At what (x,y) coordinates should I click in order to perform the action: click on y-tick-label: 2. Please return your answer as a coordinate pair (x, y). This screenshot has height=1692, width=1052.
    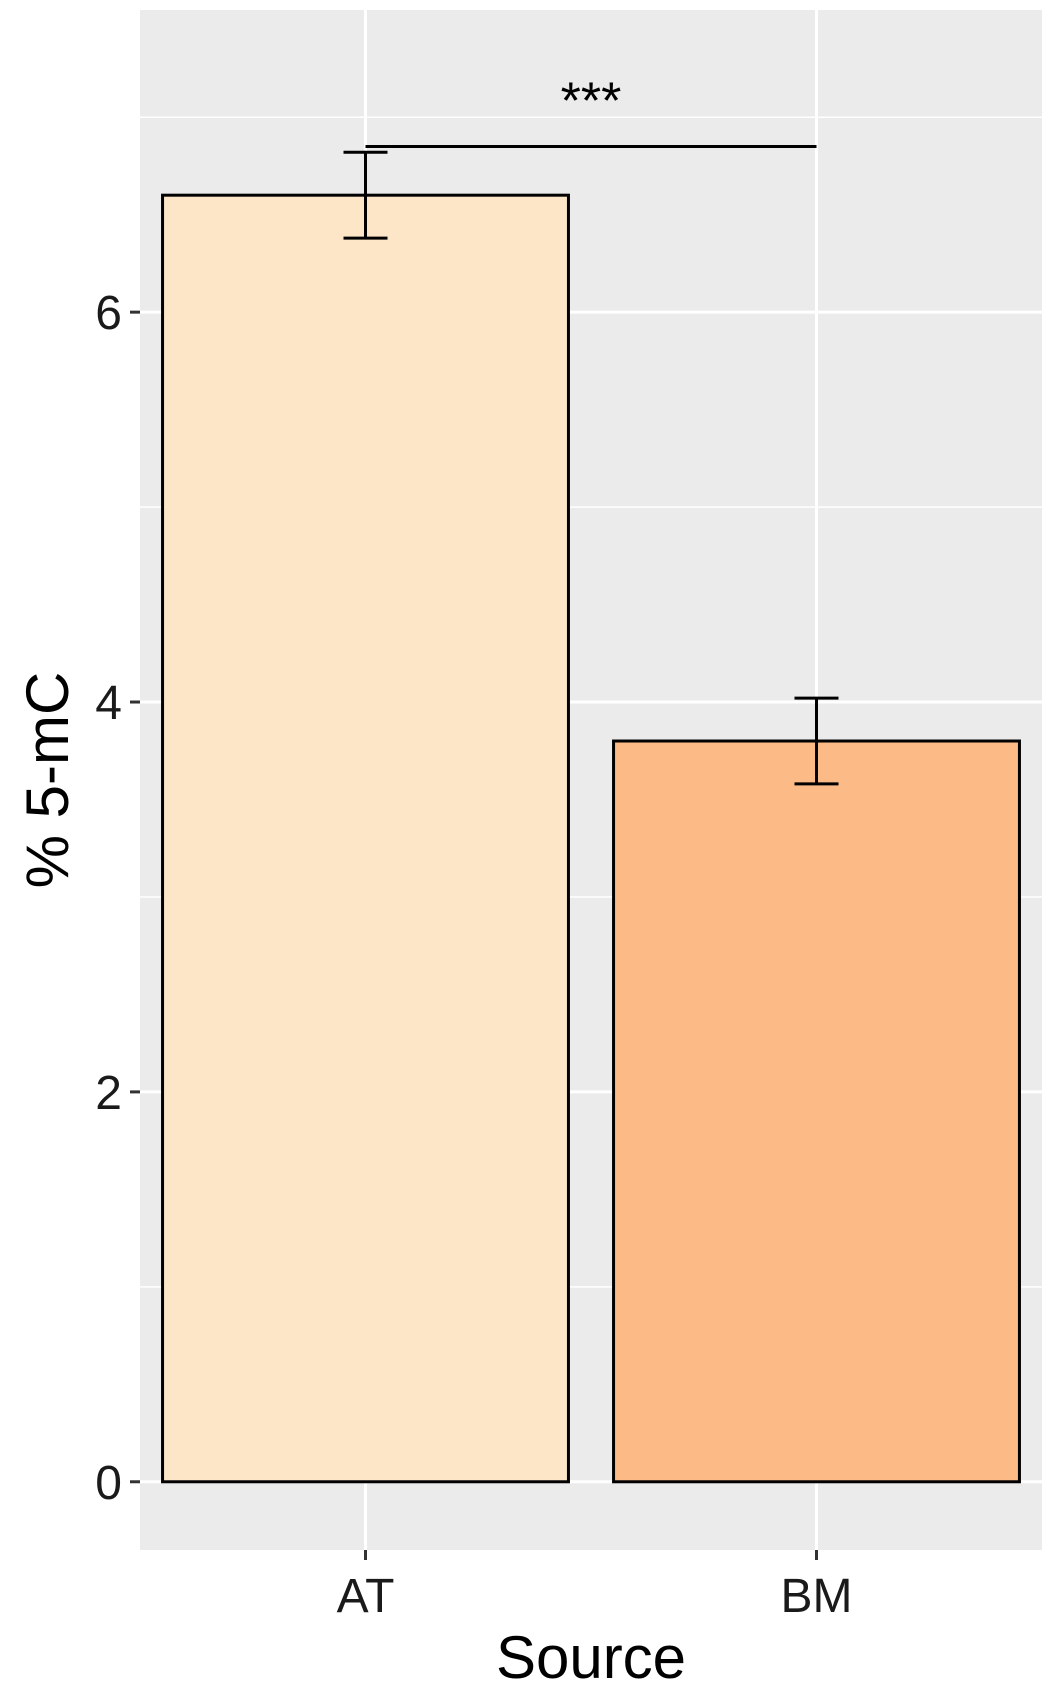
    Looking at the image, I should click on (108, 1093).